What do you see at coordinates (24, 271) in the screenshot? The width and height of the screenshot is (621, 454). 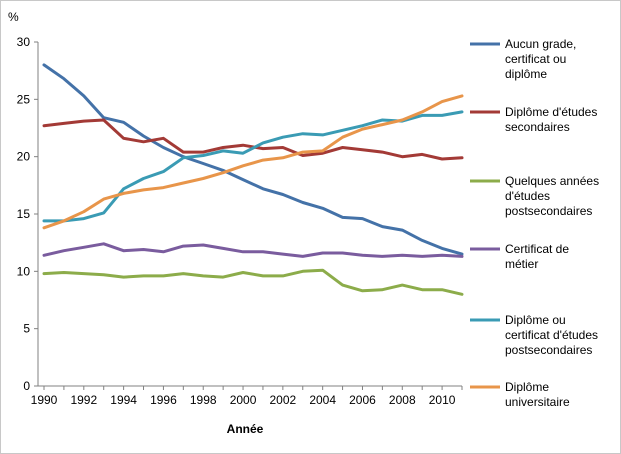 I see `y-tick-label: 10` at bounding box center [24, 271].